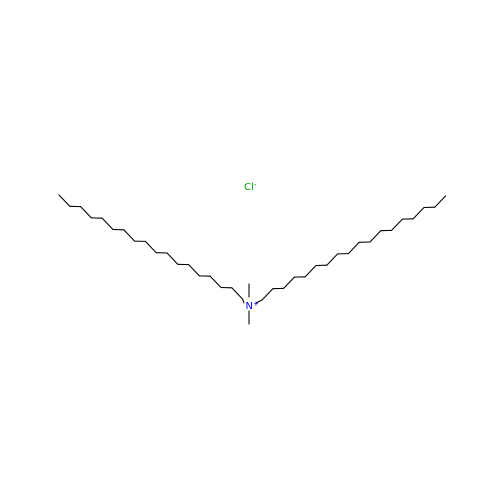 Image resolution: width=500 pixels, height=500 pixels. I want to click on ammonium-nitrogen-label: N+, so click(252, 306).